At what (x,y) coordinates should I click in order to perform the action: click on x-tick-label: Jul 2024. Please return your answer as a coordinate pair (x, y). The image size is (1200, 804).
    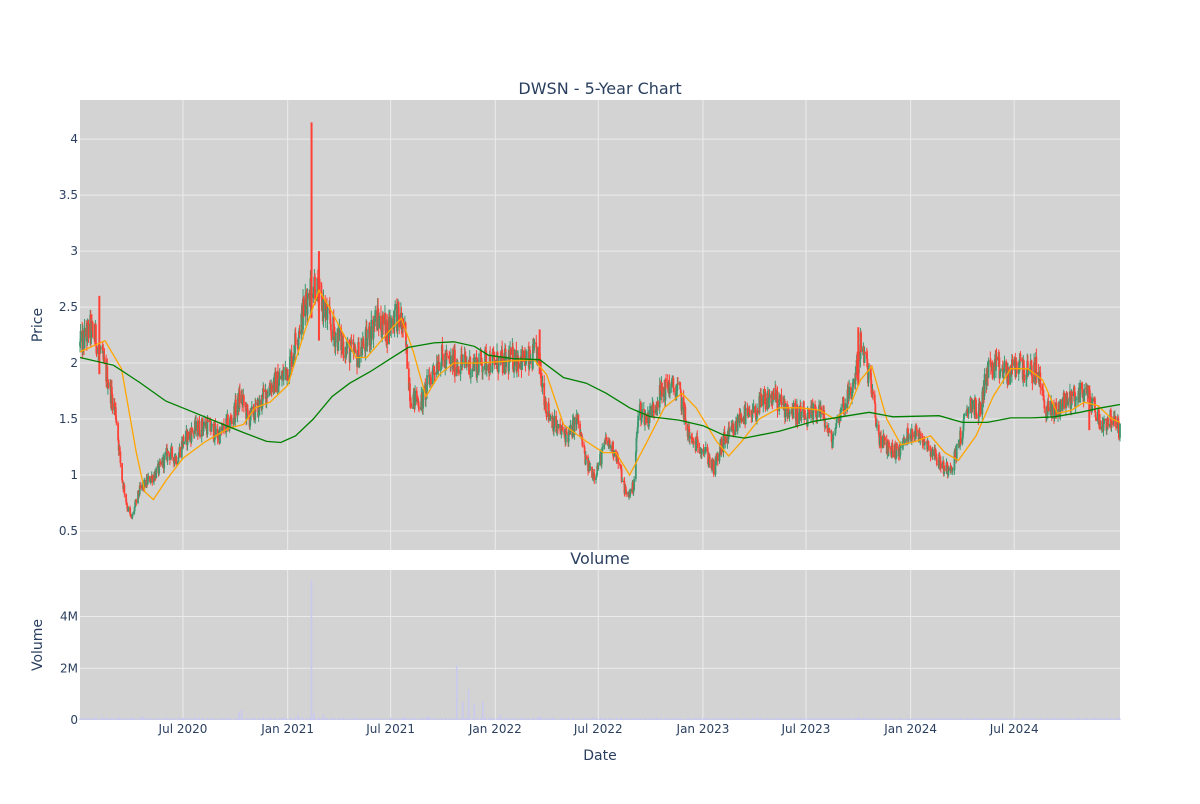
    Looking at the image, I should click on (1014, 729).